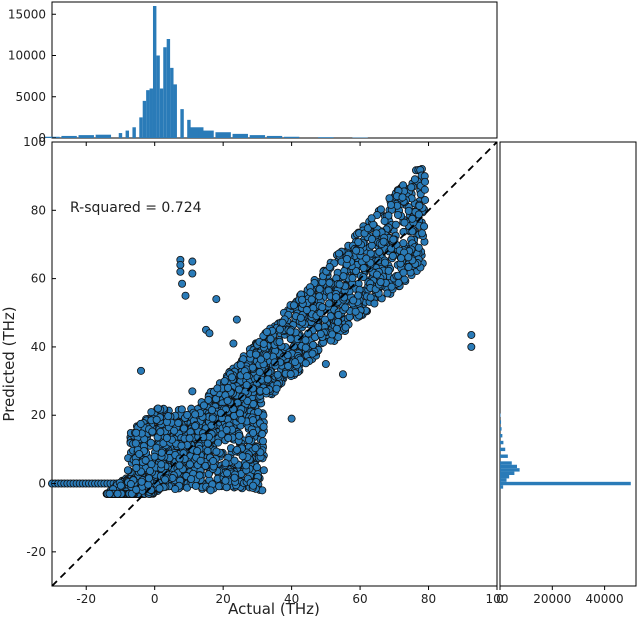 The width and height of the screenshot is (638, 620). I want to click on y-tick-label: 15000, so click(27, 14).